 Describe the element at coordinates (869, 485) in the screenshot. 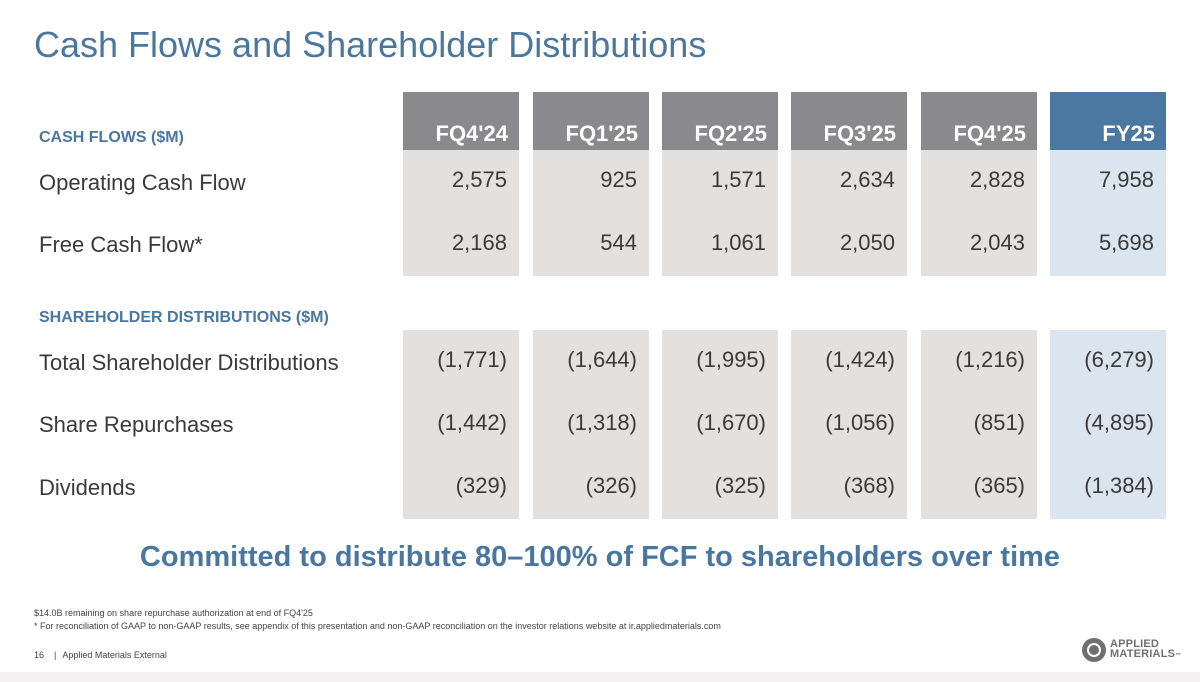

I see `table-cell: (368)` at that location.